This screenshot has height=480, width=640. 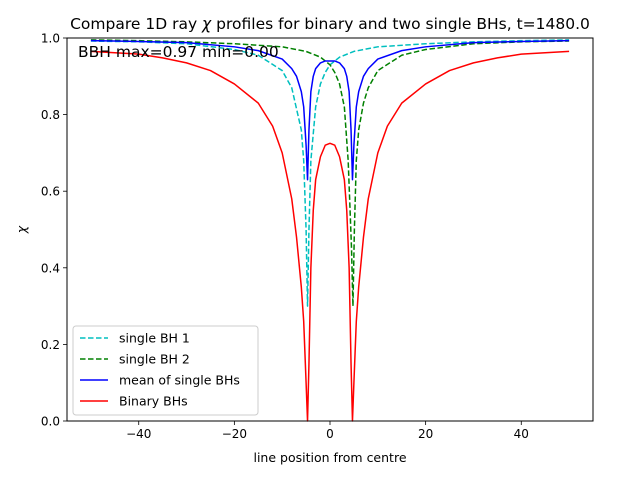 What do you see at coordinates (138, 434) in the screenshot?
I see `x-tick-label: −40` at bounding box center [138, 434].